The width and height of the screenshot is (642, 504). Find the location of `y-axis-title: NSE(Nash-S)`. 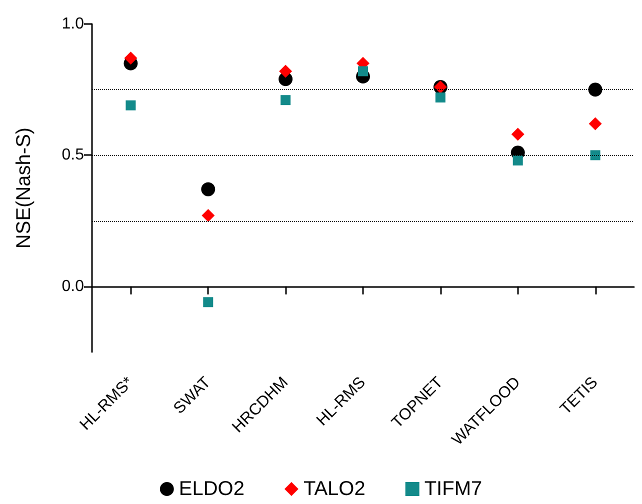

y-axis-title: NSE(Nash-S) is located at coordinates (24, 188).